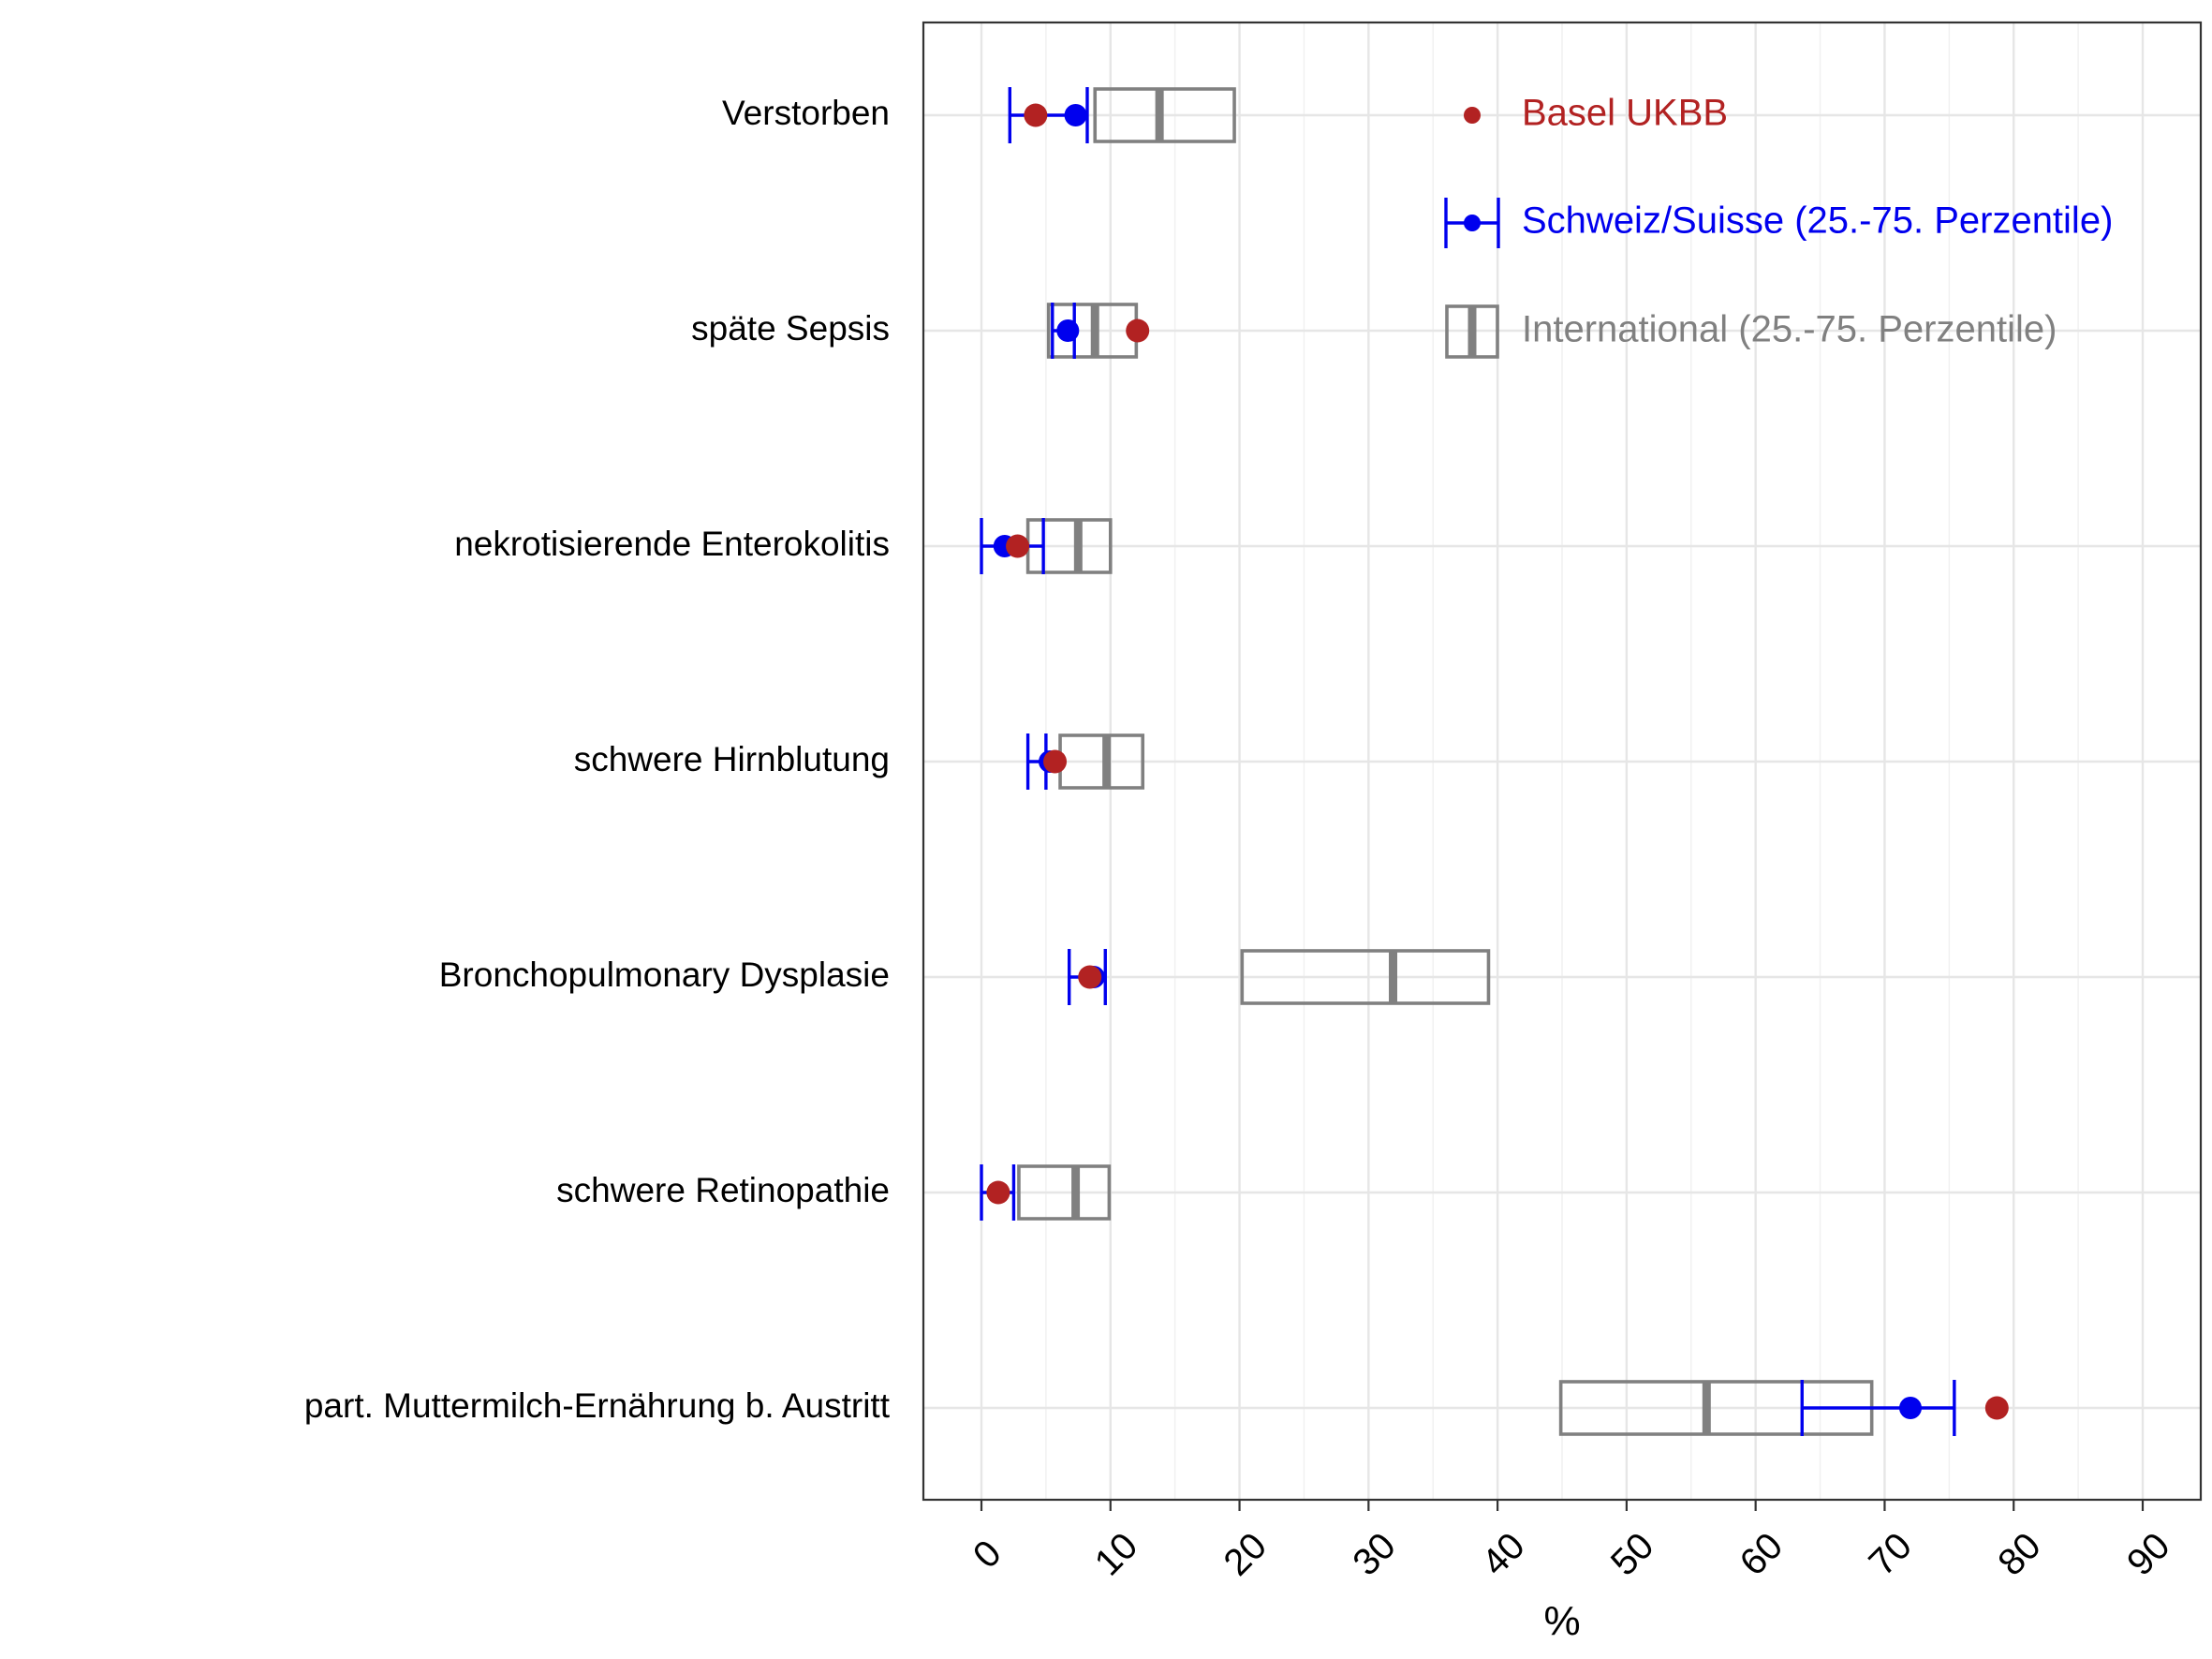 This screenshot has height=1659, width=2212. I want to click on y-category-label: schwere Hirnblutung, so click(732, 759).